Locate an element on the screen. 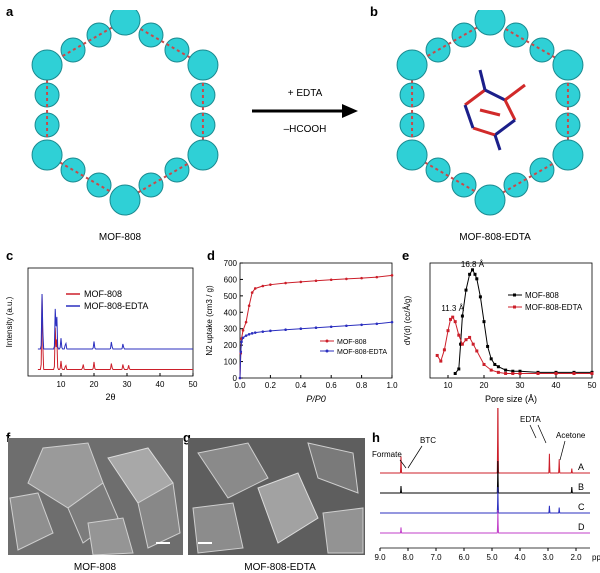  caption-f: MOF-808 is located at coordinates (95, 567).